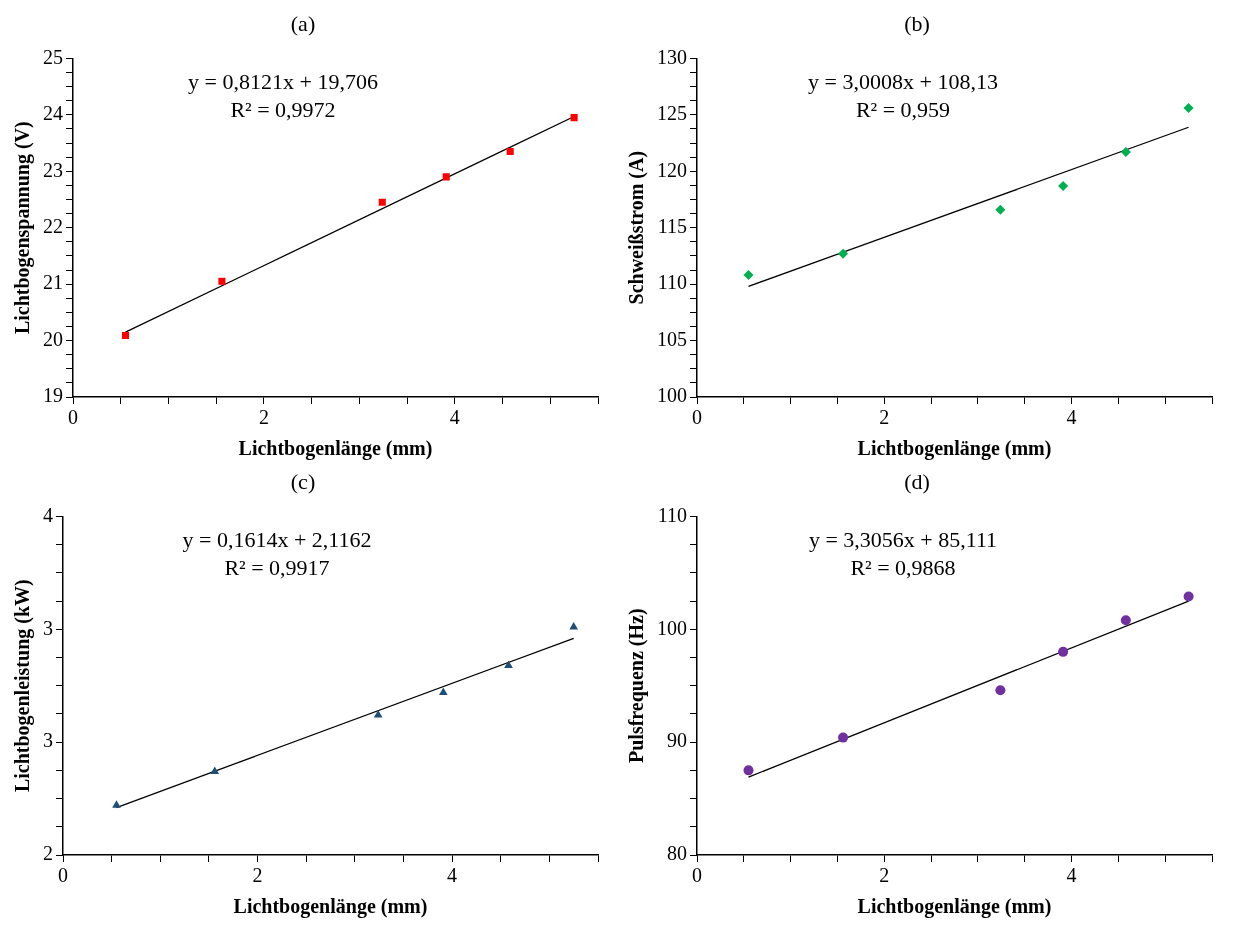  I want to click on annotation: R² = 0,959, so click(903, 110).